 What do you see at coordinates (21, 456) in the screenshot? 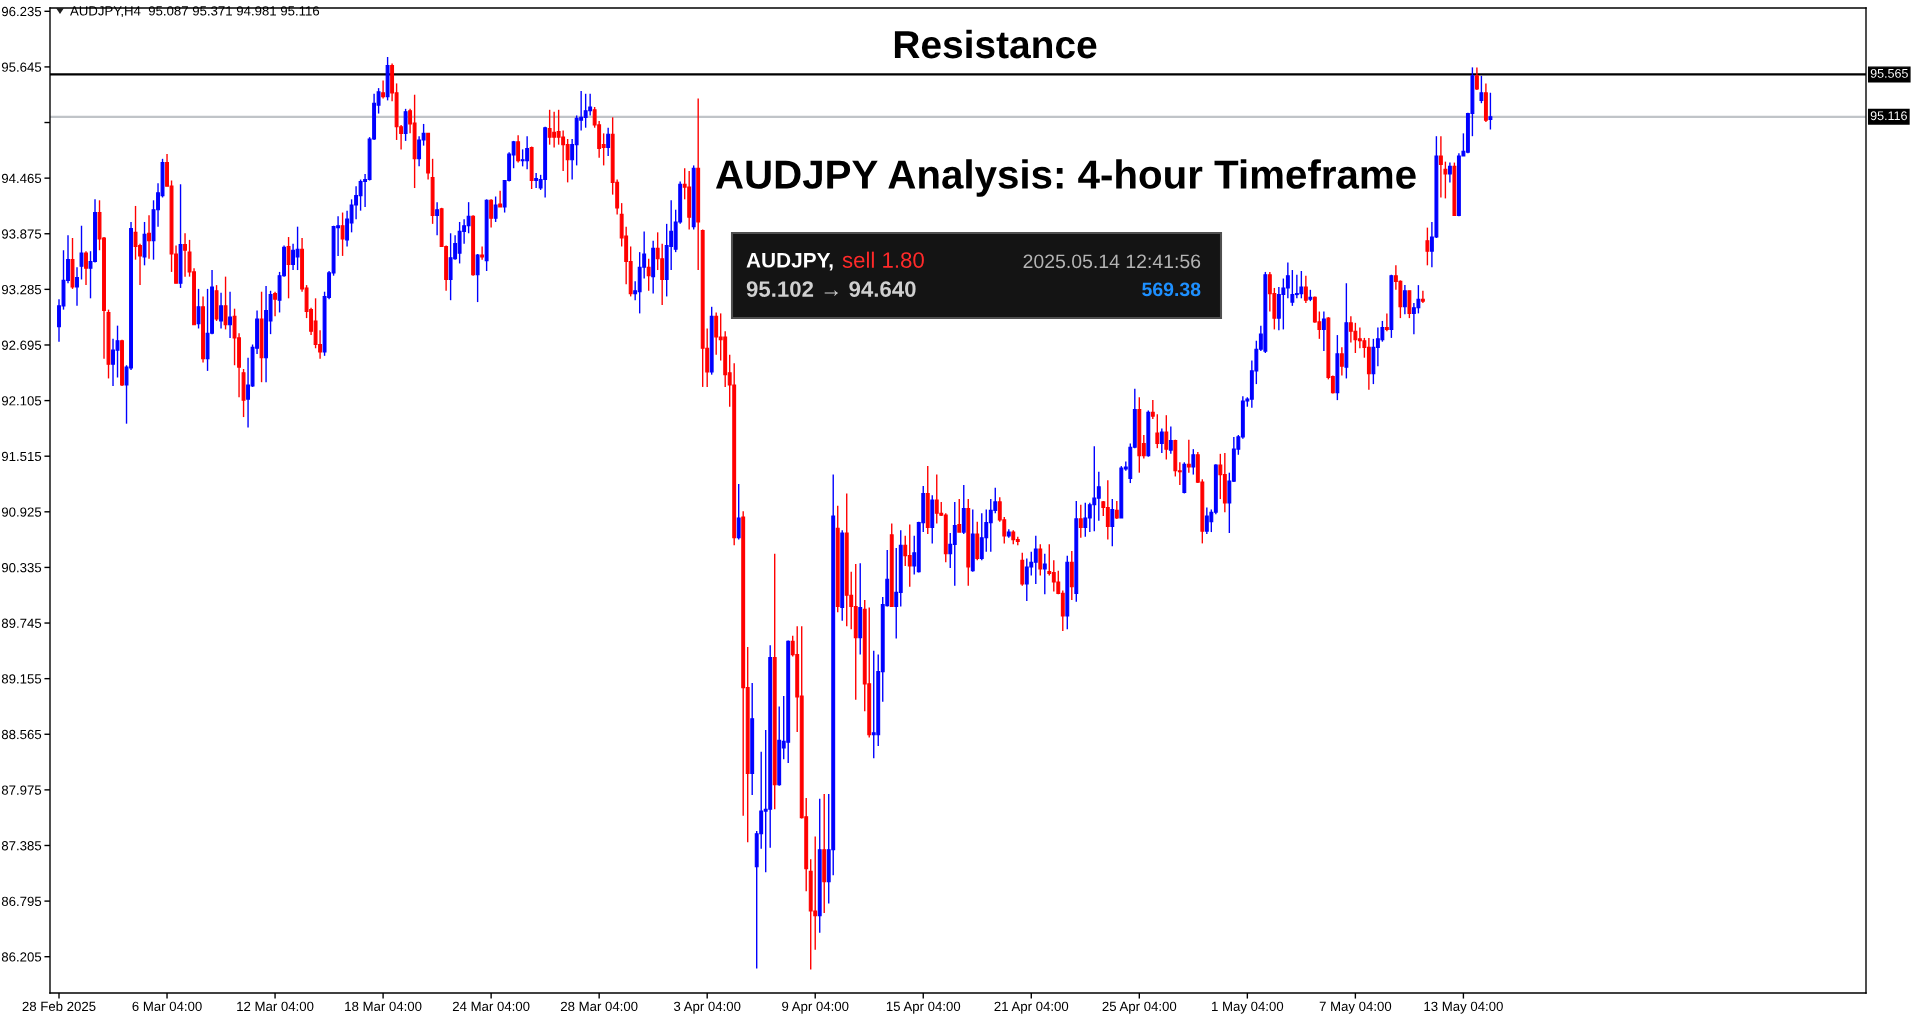
I see `y-tick-label: 91.515` at bounding box center [21, 456].